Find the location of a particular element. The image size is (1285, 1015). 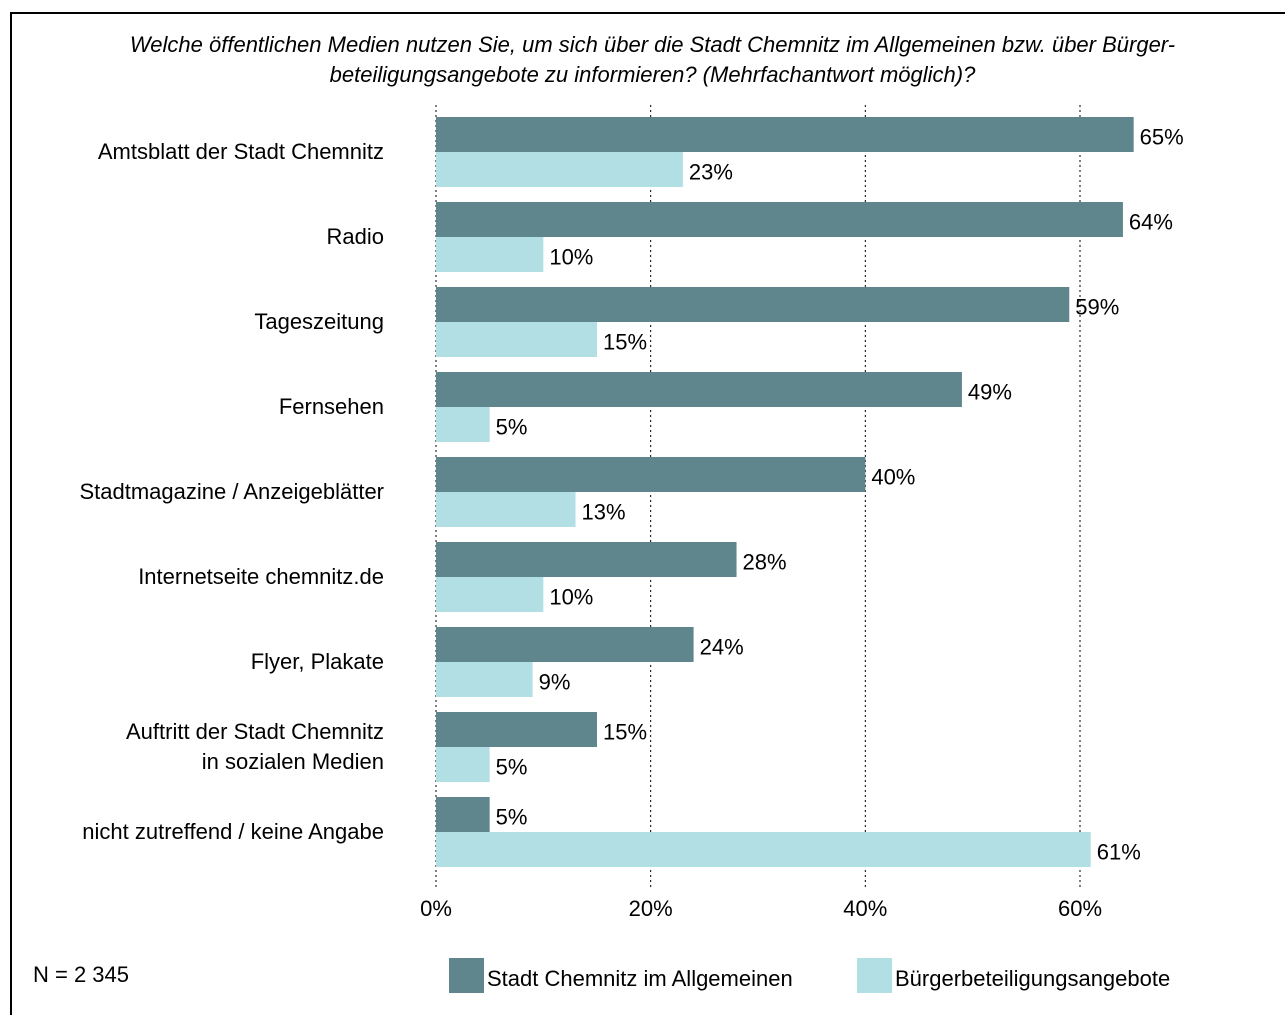

x-tick-label: 20% is located at coordinates (651, 908).